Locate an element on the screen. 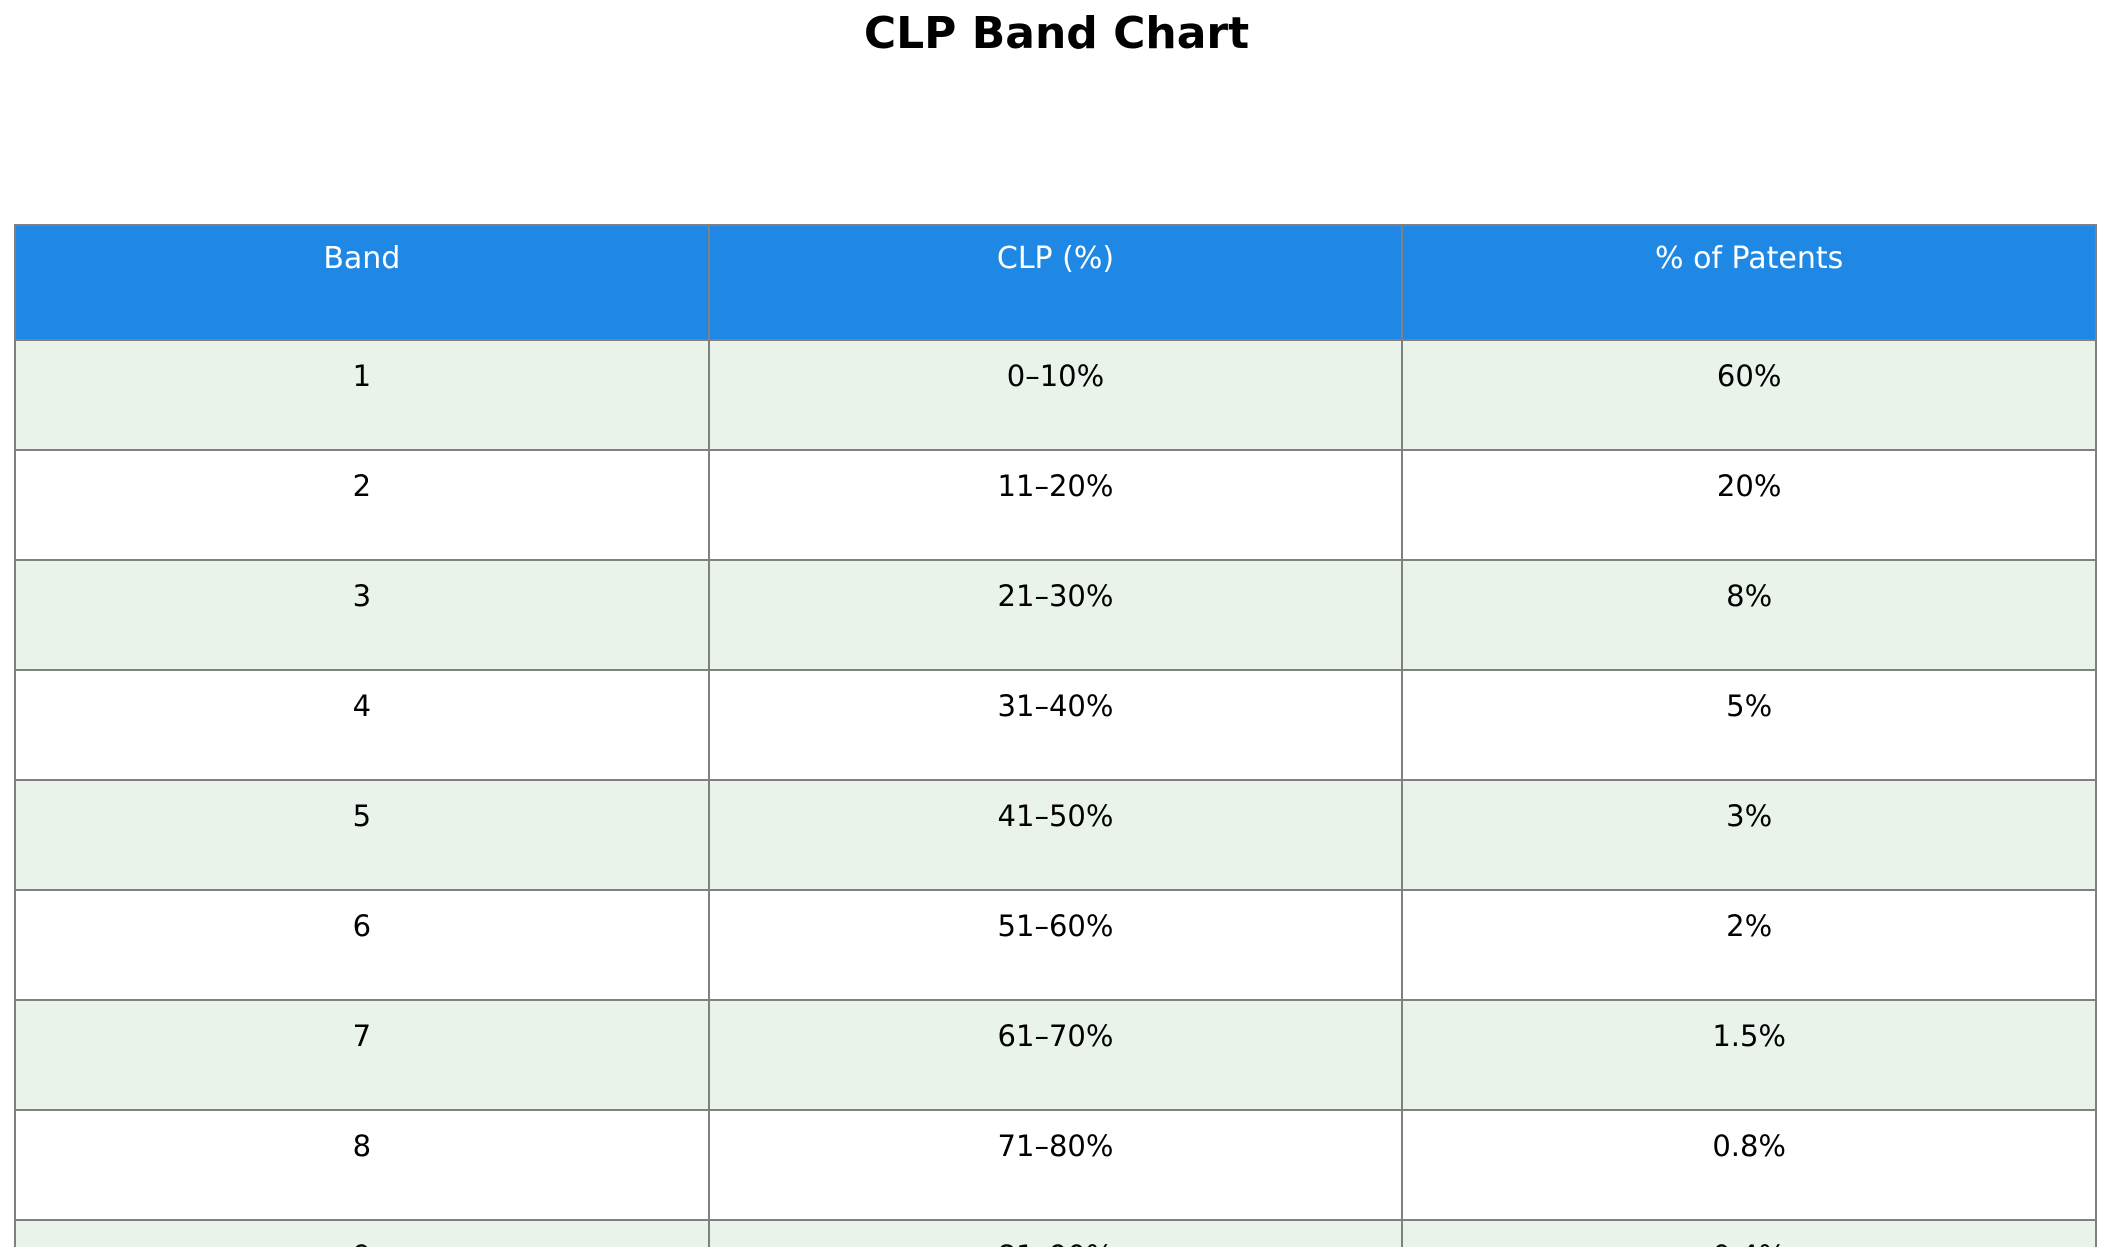 This screenshot has height=1247, width=2113. table-row: 3 21–30% 8% is located at coordinates (1055, 615).